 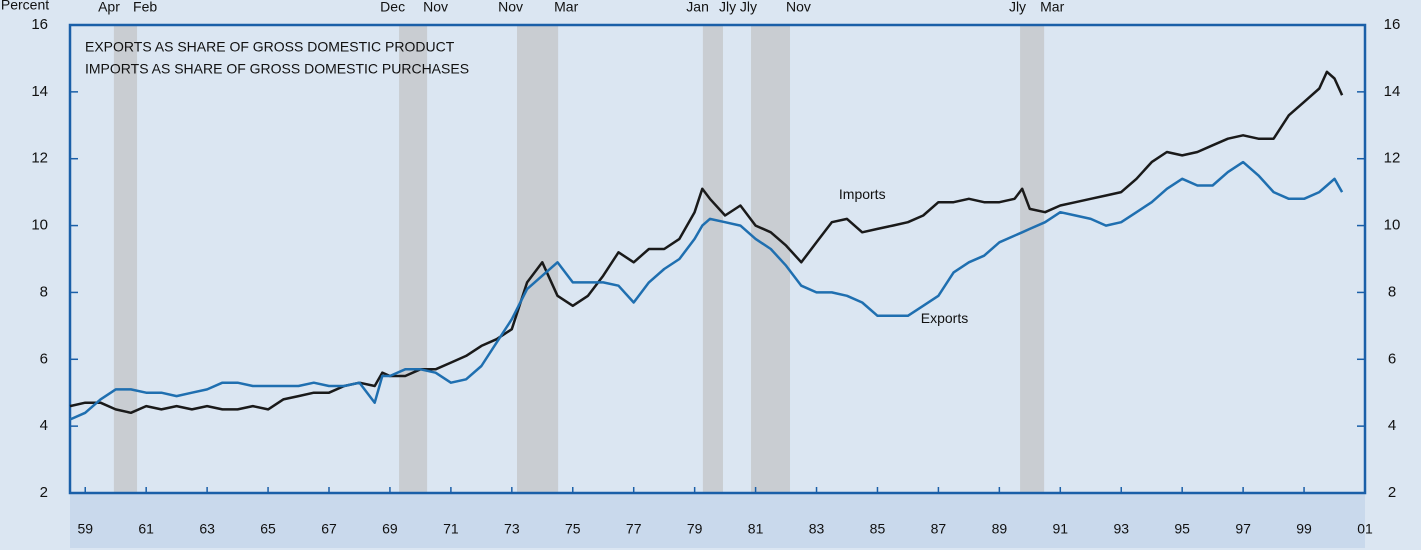 I want to click on x-tick-label: 77, so click(x=634, y=529).